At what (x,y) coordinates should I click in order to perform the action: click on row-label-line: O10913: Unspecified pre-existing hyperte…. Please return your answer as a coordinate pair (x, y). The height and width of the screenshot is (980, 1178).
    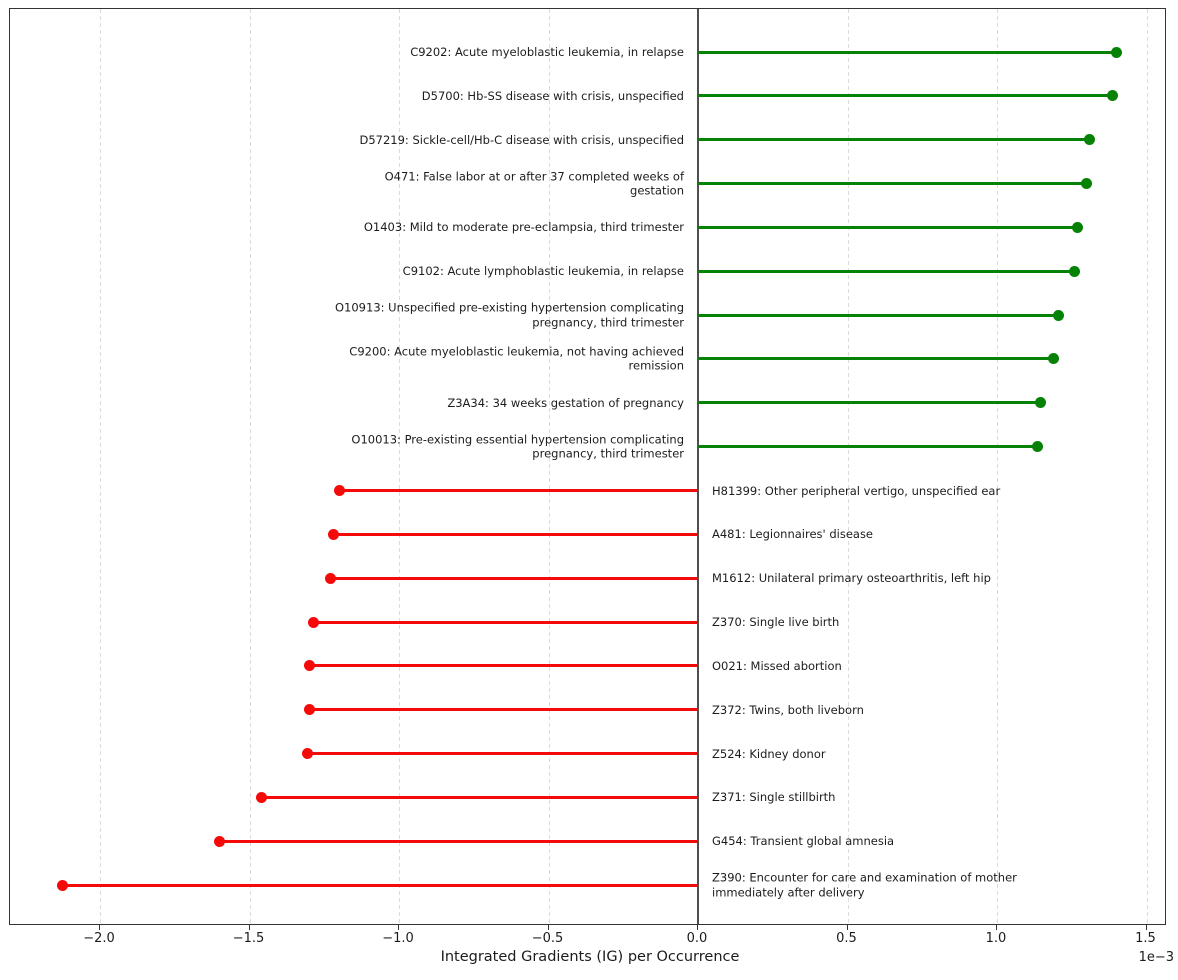
    Looking at the image, I should click on (509, 307).